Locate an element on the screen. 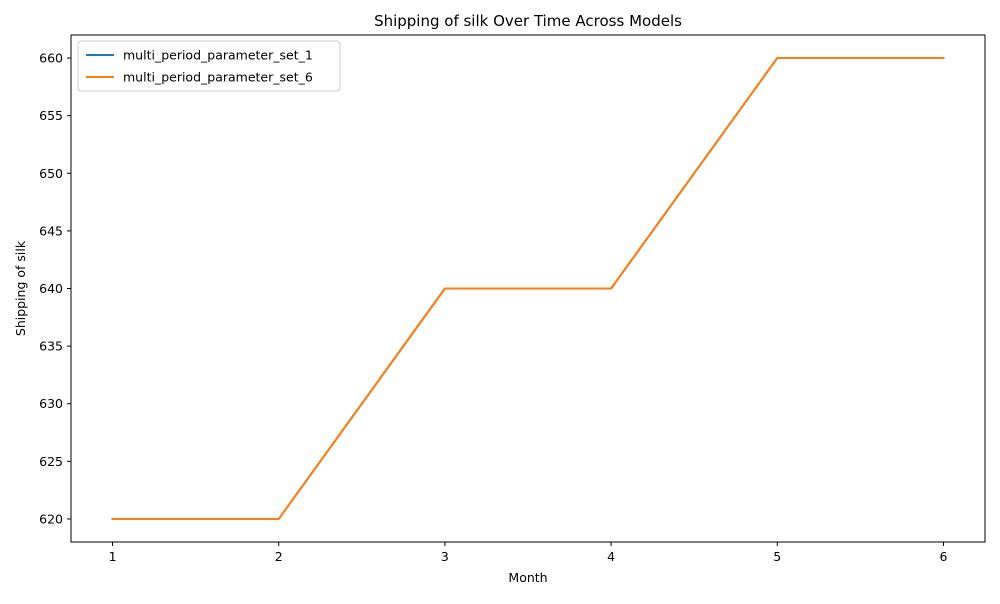 This screenshot has height=604, width=1000. x-axis: 1 2 3 4 5 6 is located at coordinates (528, 553).